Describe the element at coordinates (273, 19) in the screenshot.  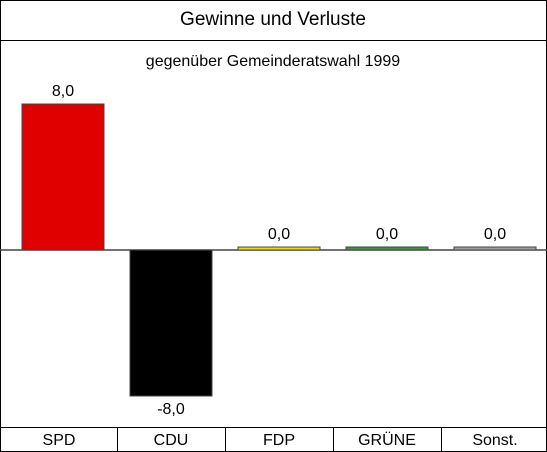
I see `chart-title: Gewinne und Verluste` at that location.